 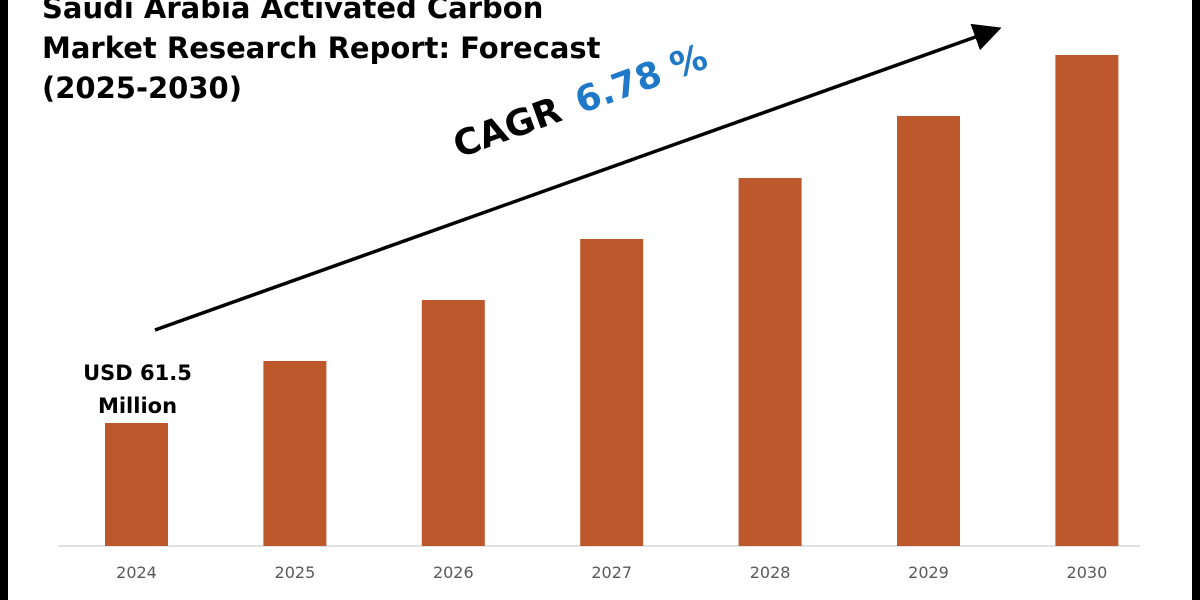 What do you see at coordinates (453, 572) in the screenshot?
I see `x-tick-label: 2026` at bounding box center [453, 572].